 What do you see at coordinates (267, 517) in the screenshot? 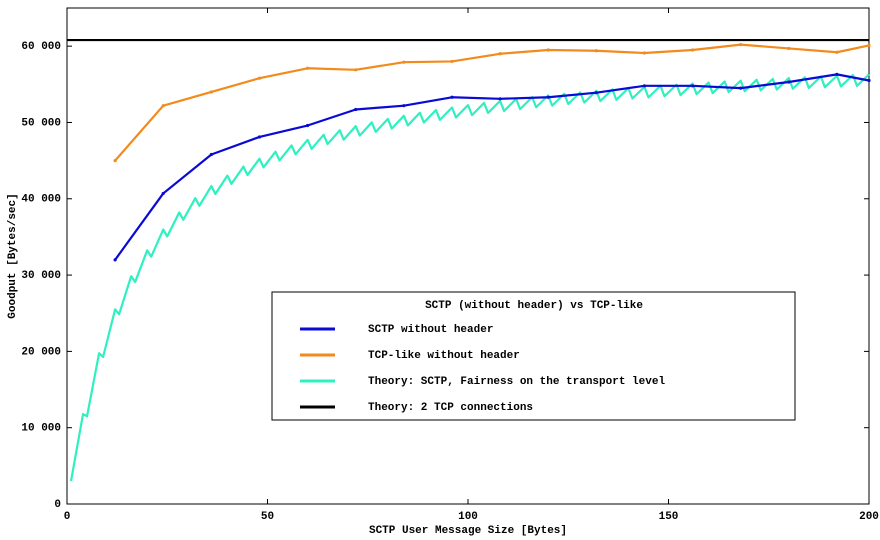
I see `x-tick-label: 50` at bounding box center [267, 517].